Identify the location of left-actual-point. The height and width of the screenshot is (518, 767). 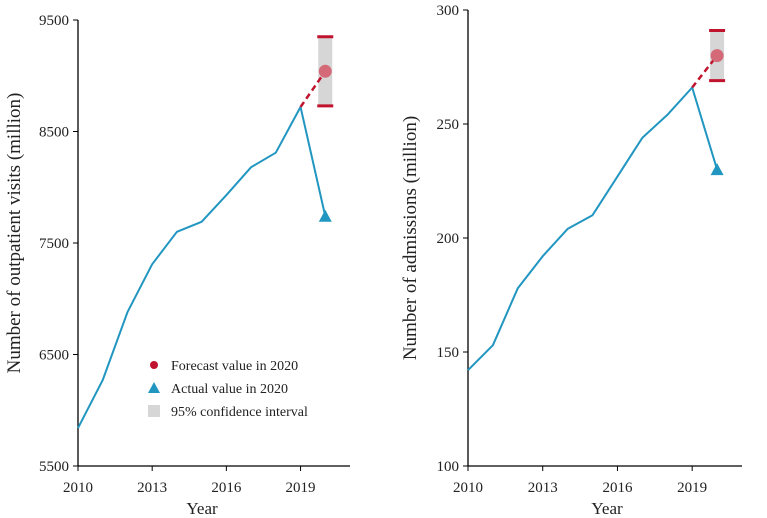
(325, 215).